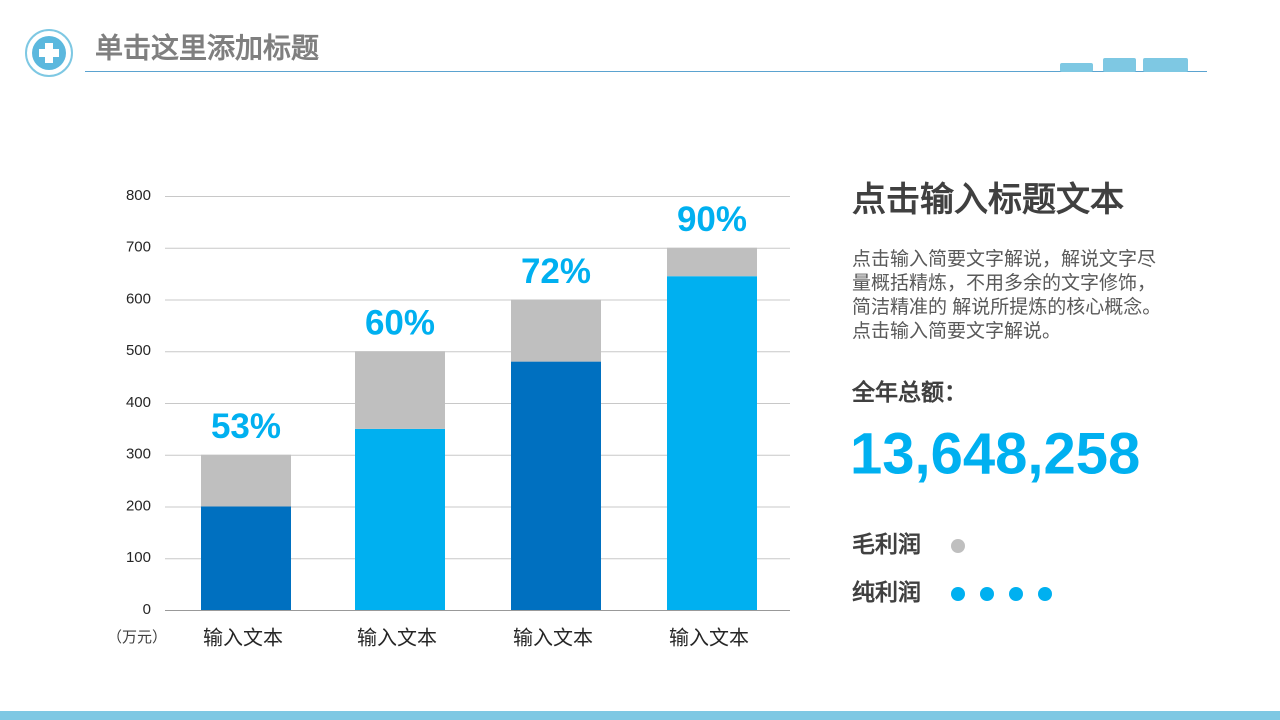  What do you see at coordinates (956, 331) in the screenshot?
I see `side-text: 点击输入简要文字解说。` at bounding box center [956, 331].